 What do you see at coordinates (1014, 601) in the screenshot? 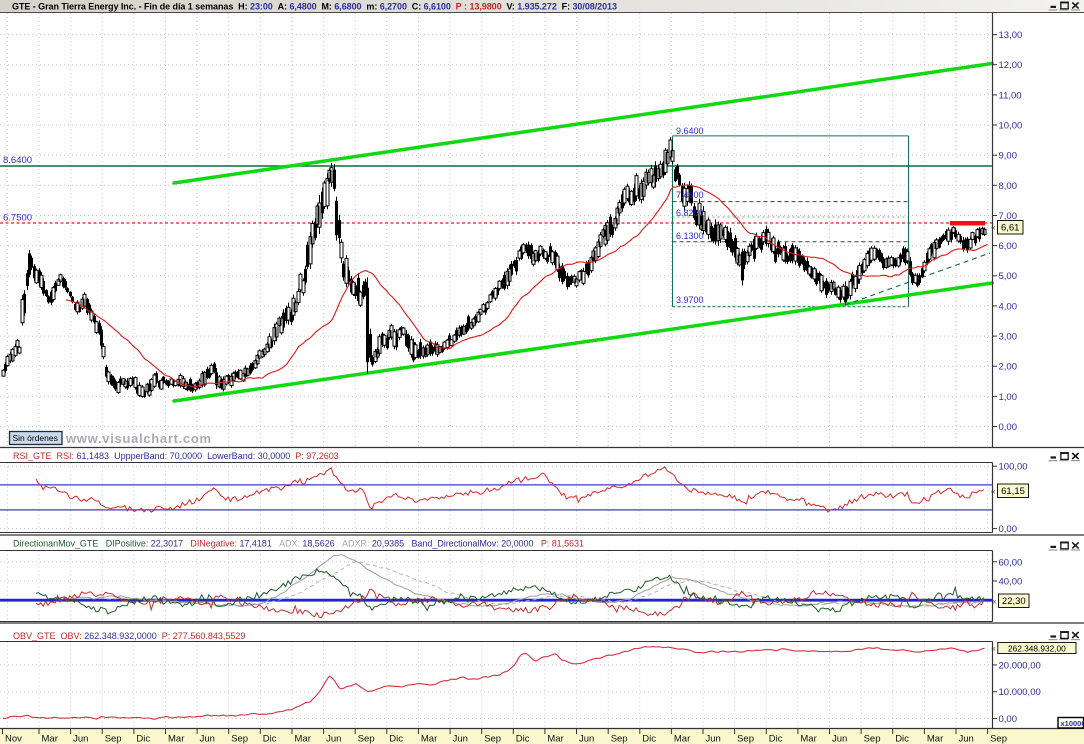
I see `svg-text: 22,30` at bounding box center [1014, 601].